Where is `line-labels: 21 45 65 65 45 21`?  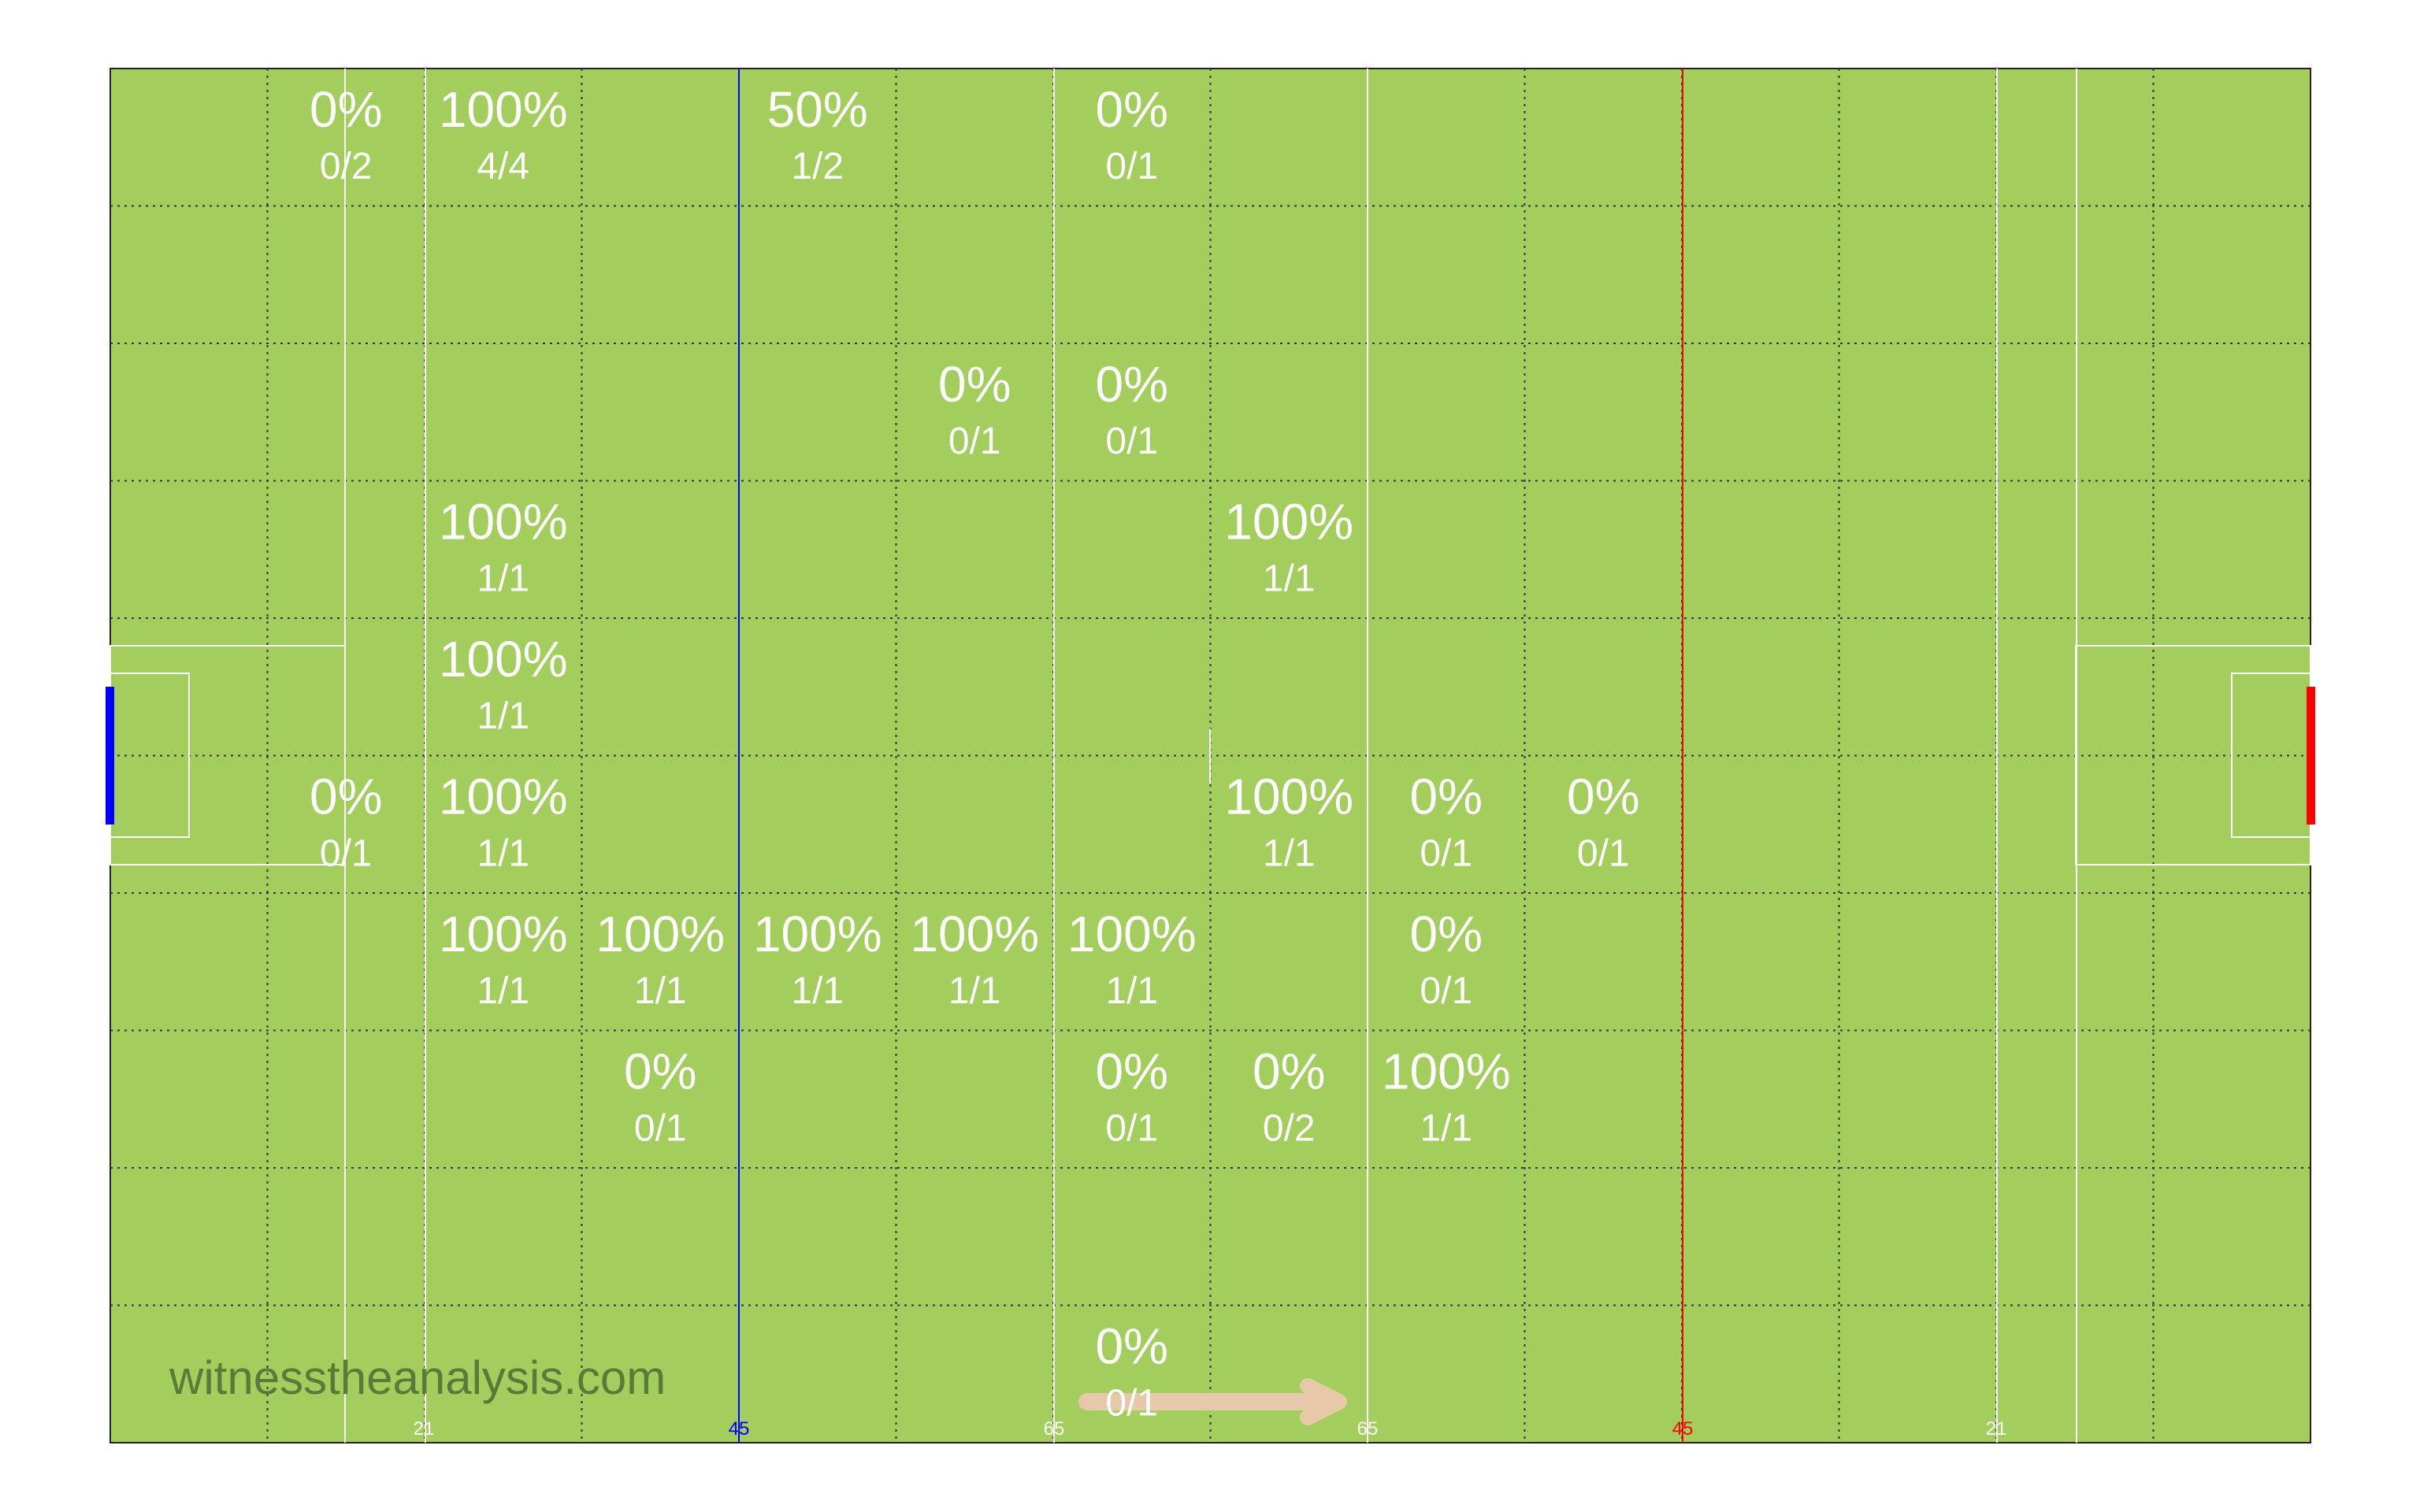
line-labels: 21 45 65 65 45 21 is located at coordinates (1210, 1429).